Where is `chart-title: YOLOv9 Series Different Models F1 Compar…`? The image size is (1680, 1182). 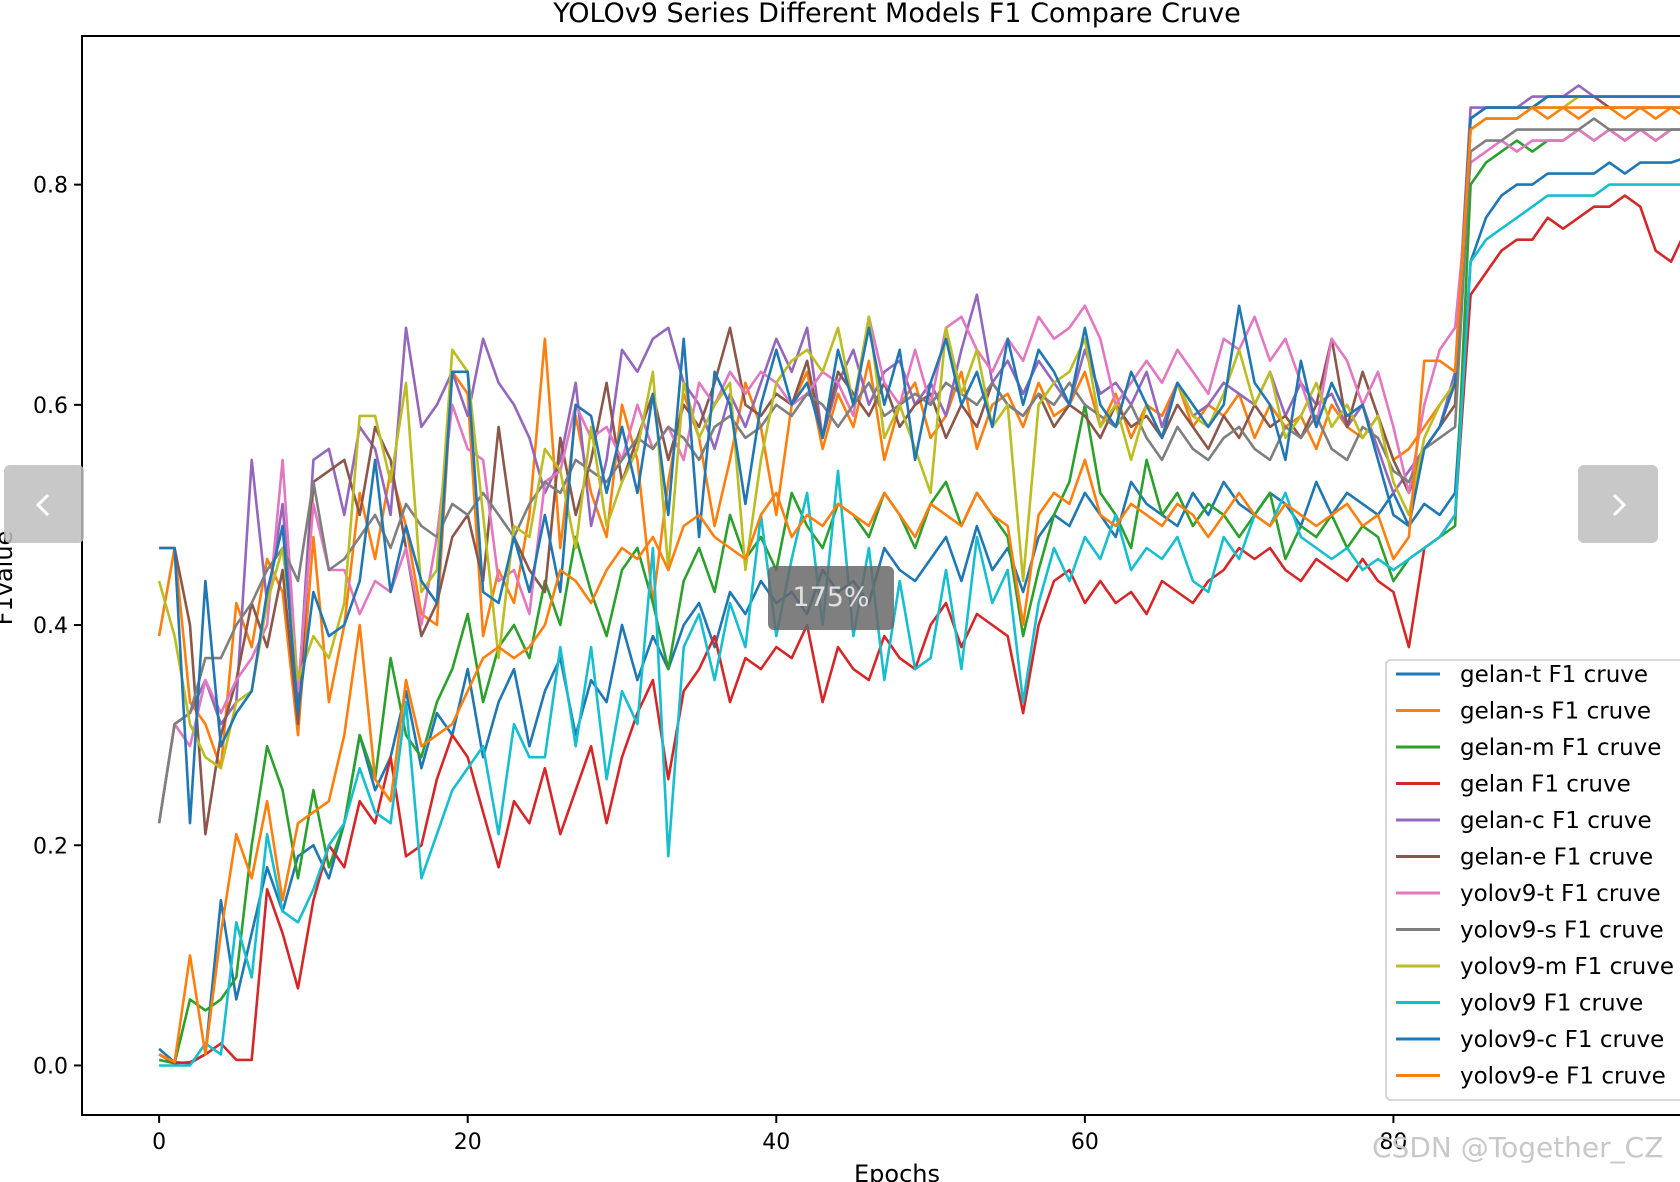 chart-title: YOLOv9 Series Different Models F1 Compar… is located at coordinates (896, 14).